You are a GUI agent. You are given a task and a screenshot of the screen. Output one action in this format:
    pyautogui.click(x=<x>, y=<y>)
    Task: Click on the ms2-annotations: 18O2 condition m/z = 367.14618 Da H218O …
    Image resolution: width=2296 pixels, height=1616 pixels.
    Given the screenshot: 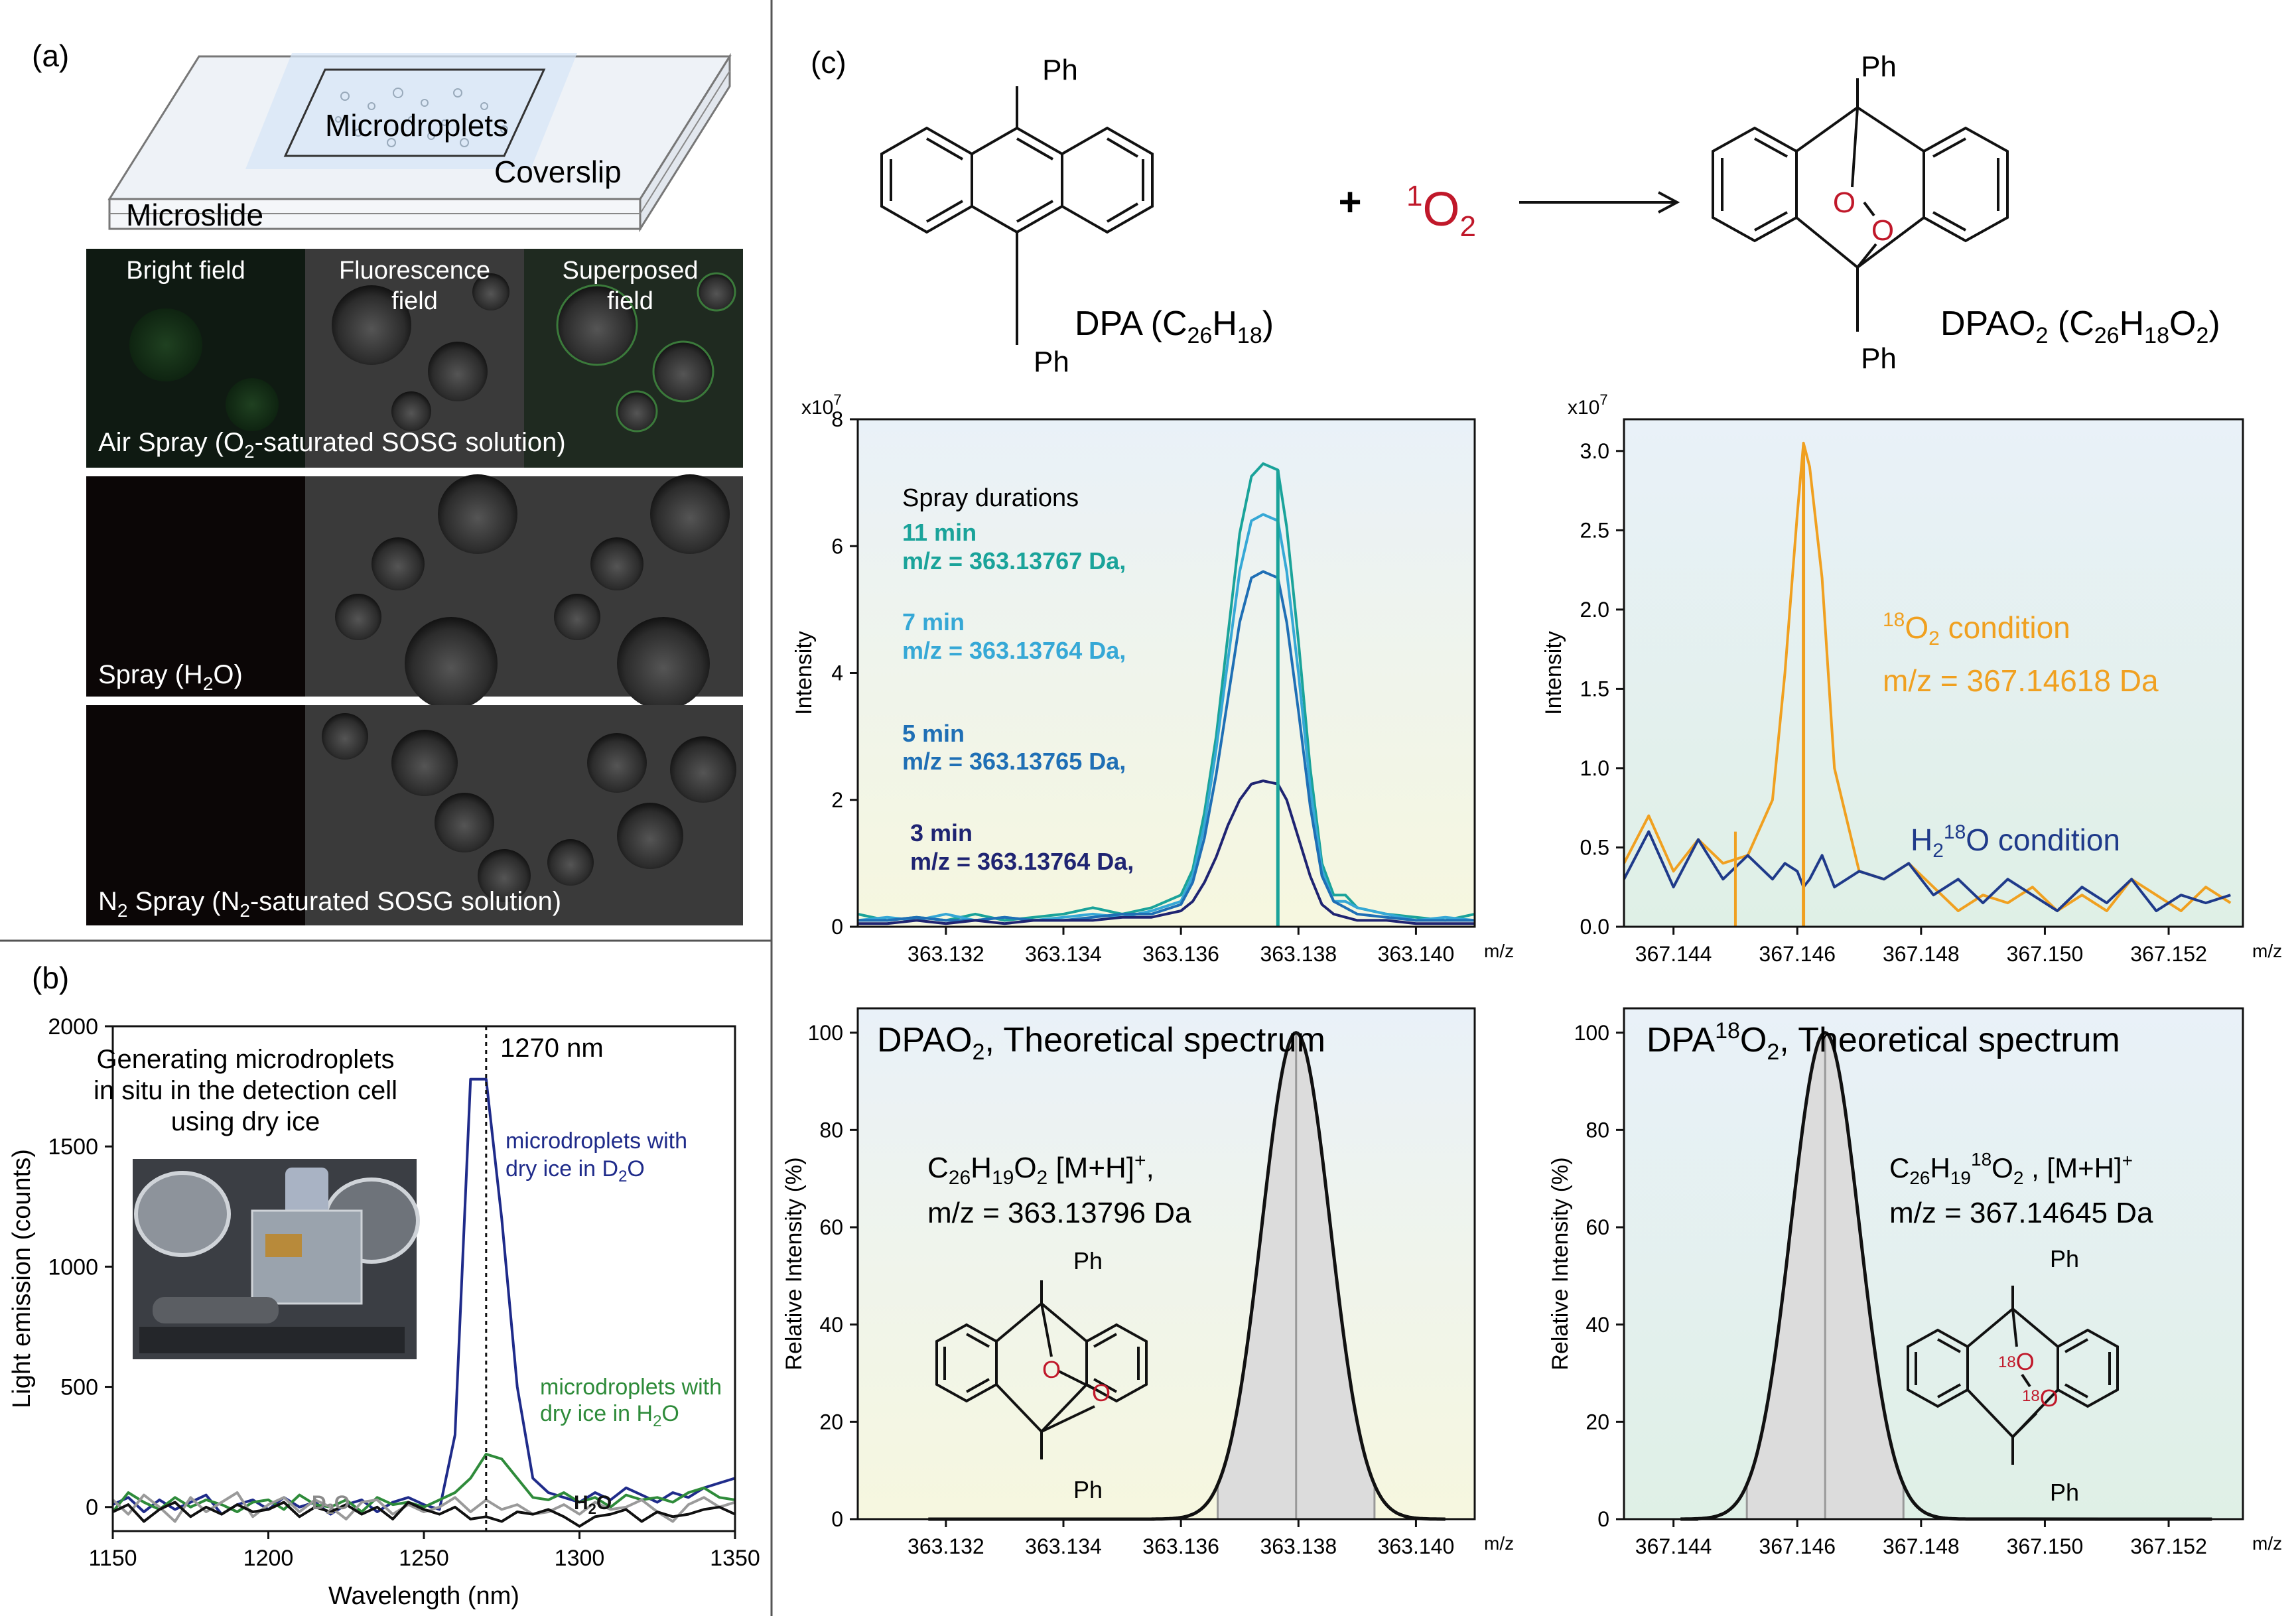 What is the action you would take?
    pyautogui.click(x=2021, y=735)
    